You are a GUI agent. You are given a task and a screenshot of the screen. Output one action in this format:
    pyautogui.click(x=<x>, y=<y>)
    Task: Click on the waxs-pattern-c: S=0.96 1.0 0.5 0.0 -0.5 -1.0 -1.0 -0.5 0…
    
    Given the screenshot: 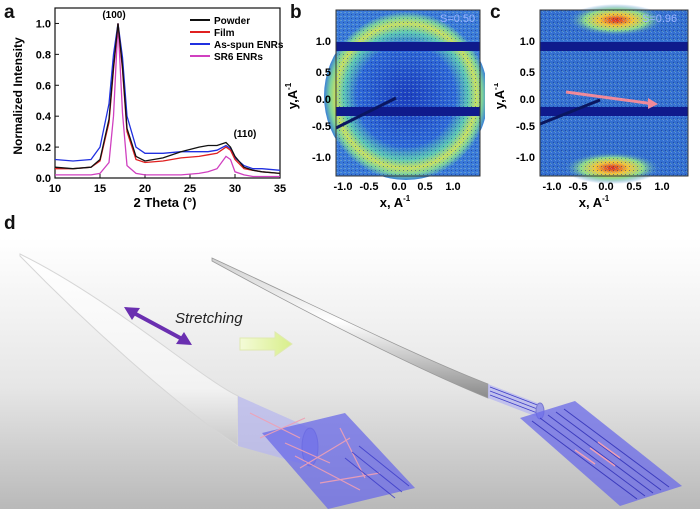 What is the action you would take?
    pyautogui.click(x=591, y=107)
    